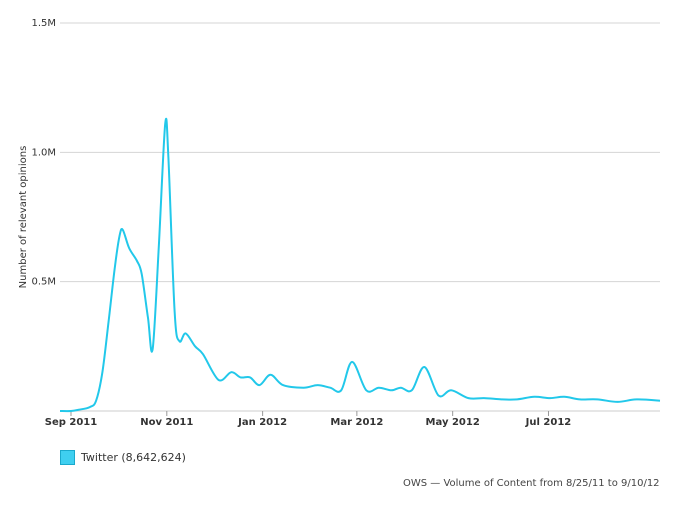 The height and width of the screenshot is (510, 680). I want to click on x-tick-label-4: May 2012, so click(453, 422).